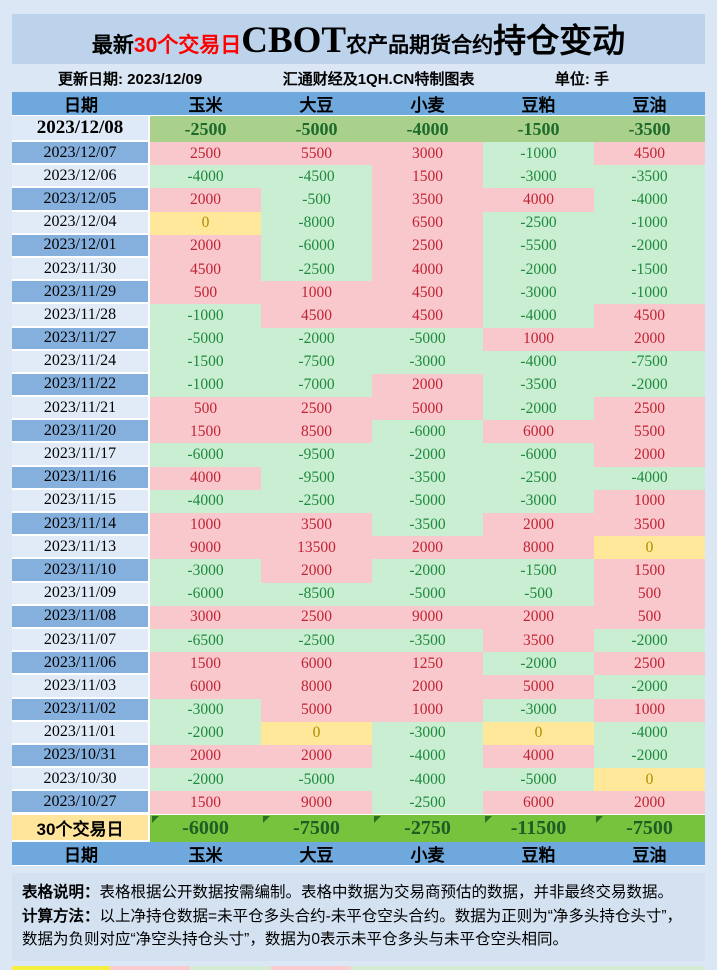  What do you see at coordinates (81, 246) in the screenshot?
I see `date-cell: 2023/12/01` at bounding box center [81, 246].